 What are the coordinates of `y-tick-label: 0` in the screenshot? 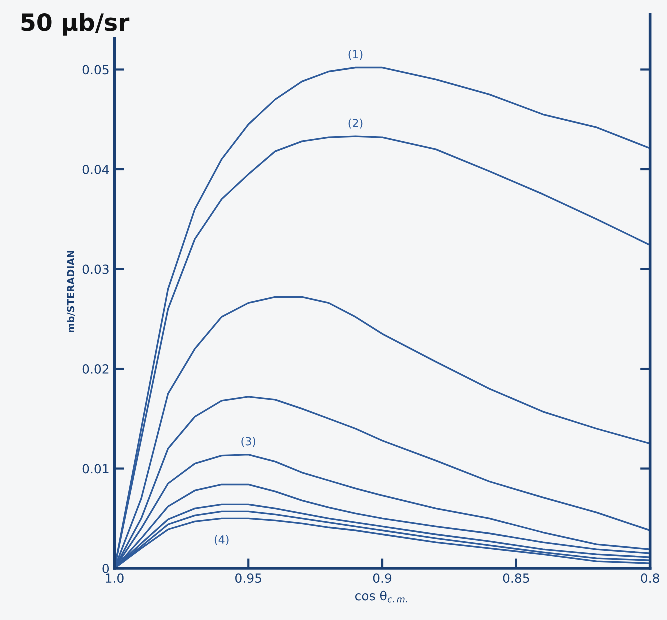 It's located at (106, 569).